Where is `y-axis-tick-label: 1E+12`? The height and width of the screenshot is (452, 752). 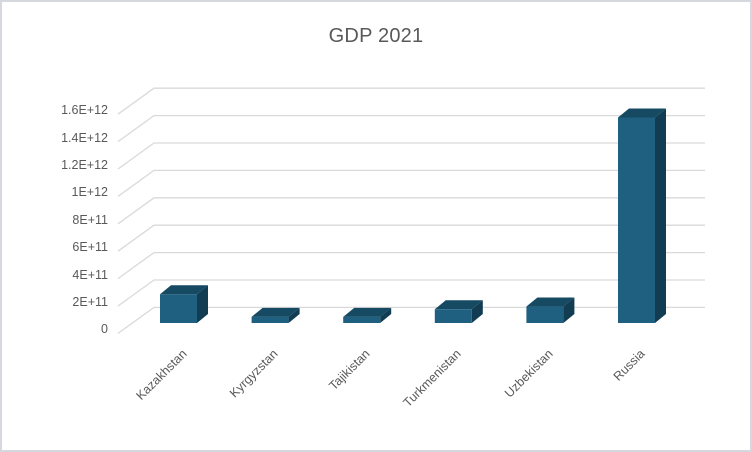
y-axis-tick-label: 1E+12 is located at coordinates (90, 192).